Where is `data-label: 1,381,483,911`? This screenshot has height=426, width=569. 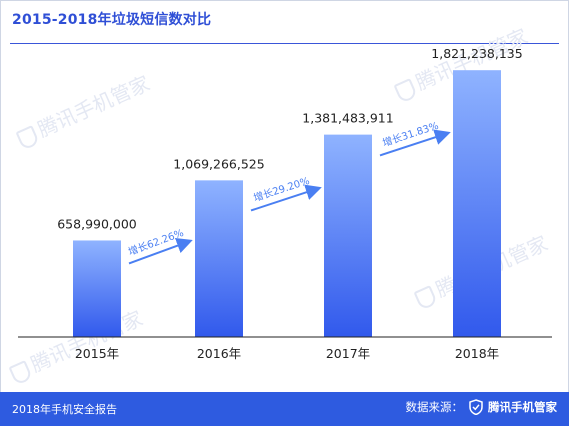 data-label: 1,381,483,911 is located at coordinates (347, 118).